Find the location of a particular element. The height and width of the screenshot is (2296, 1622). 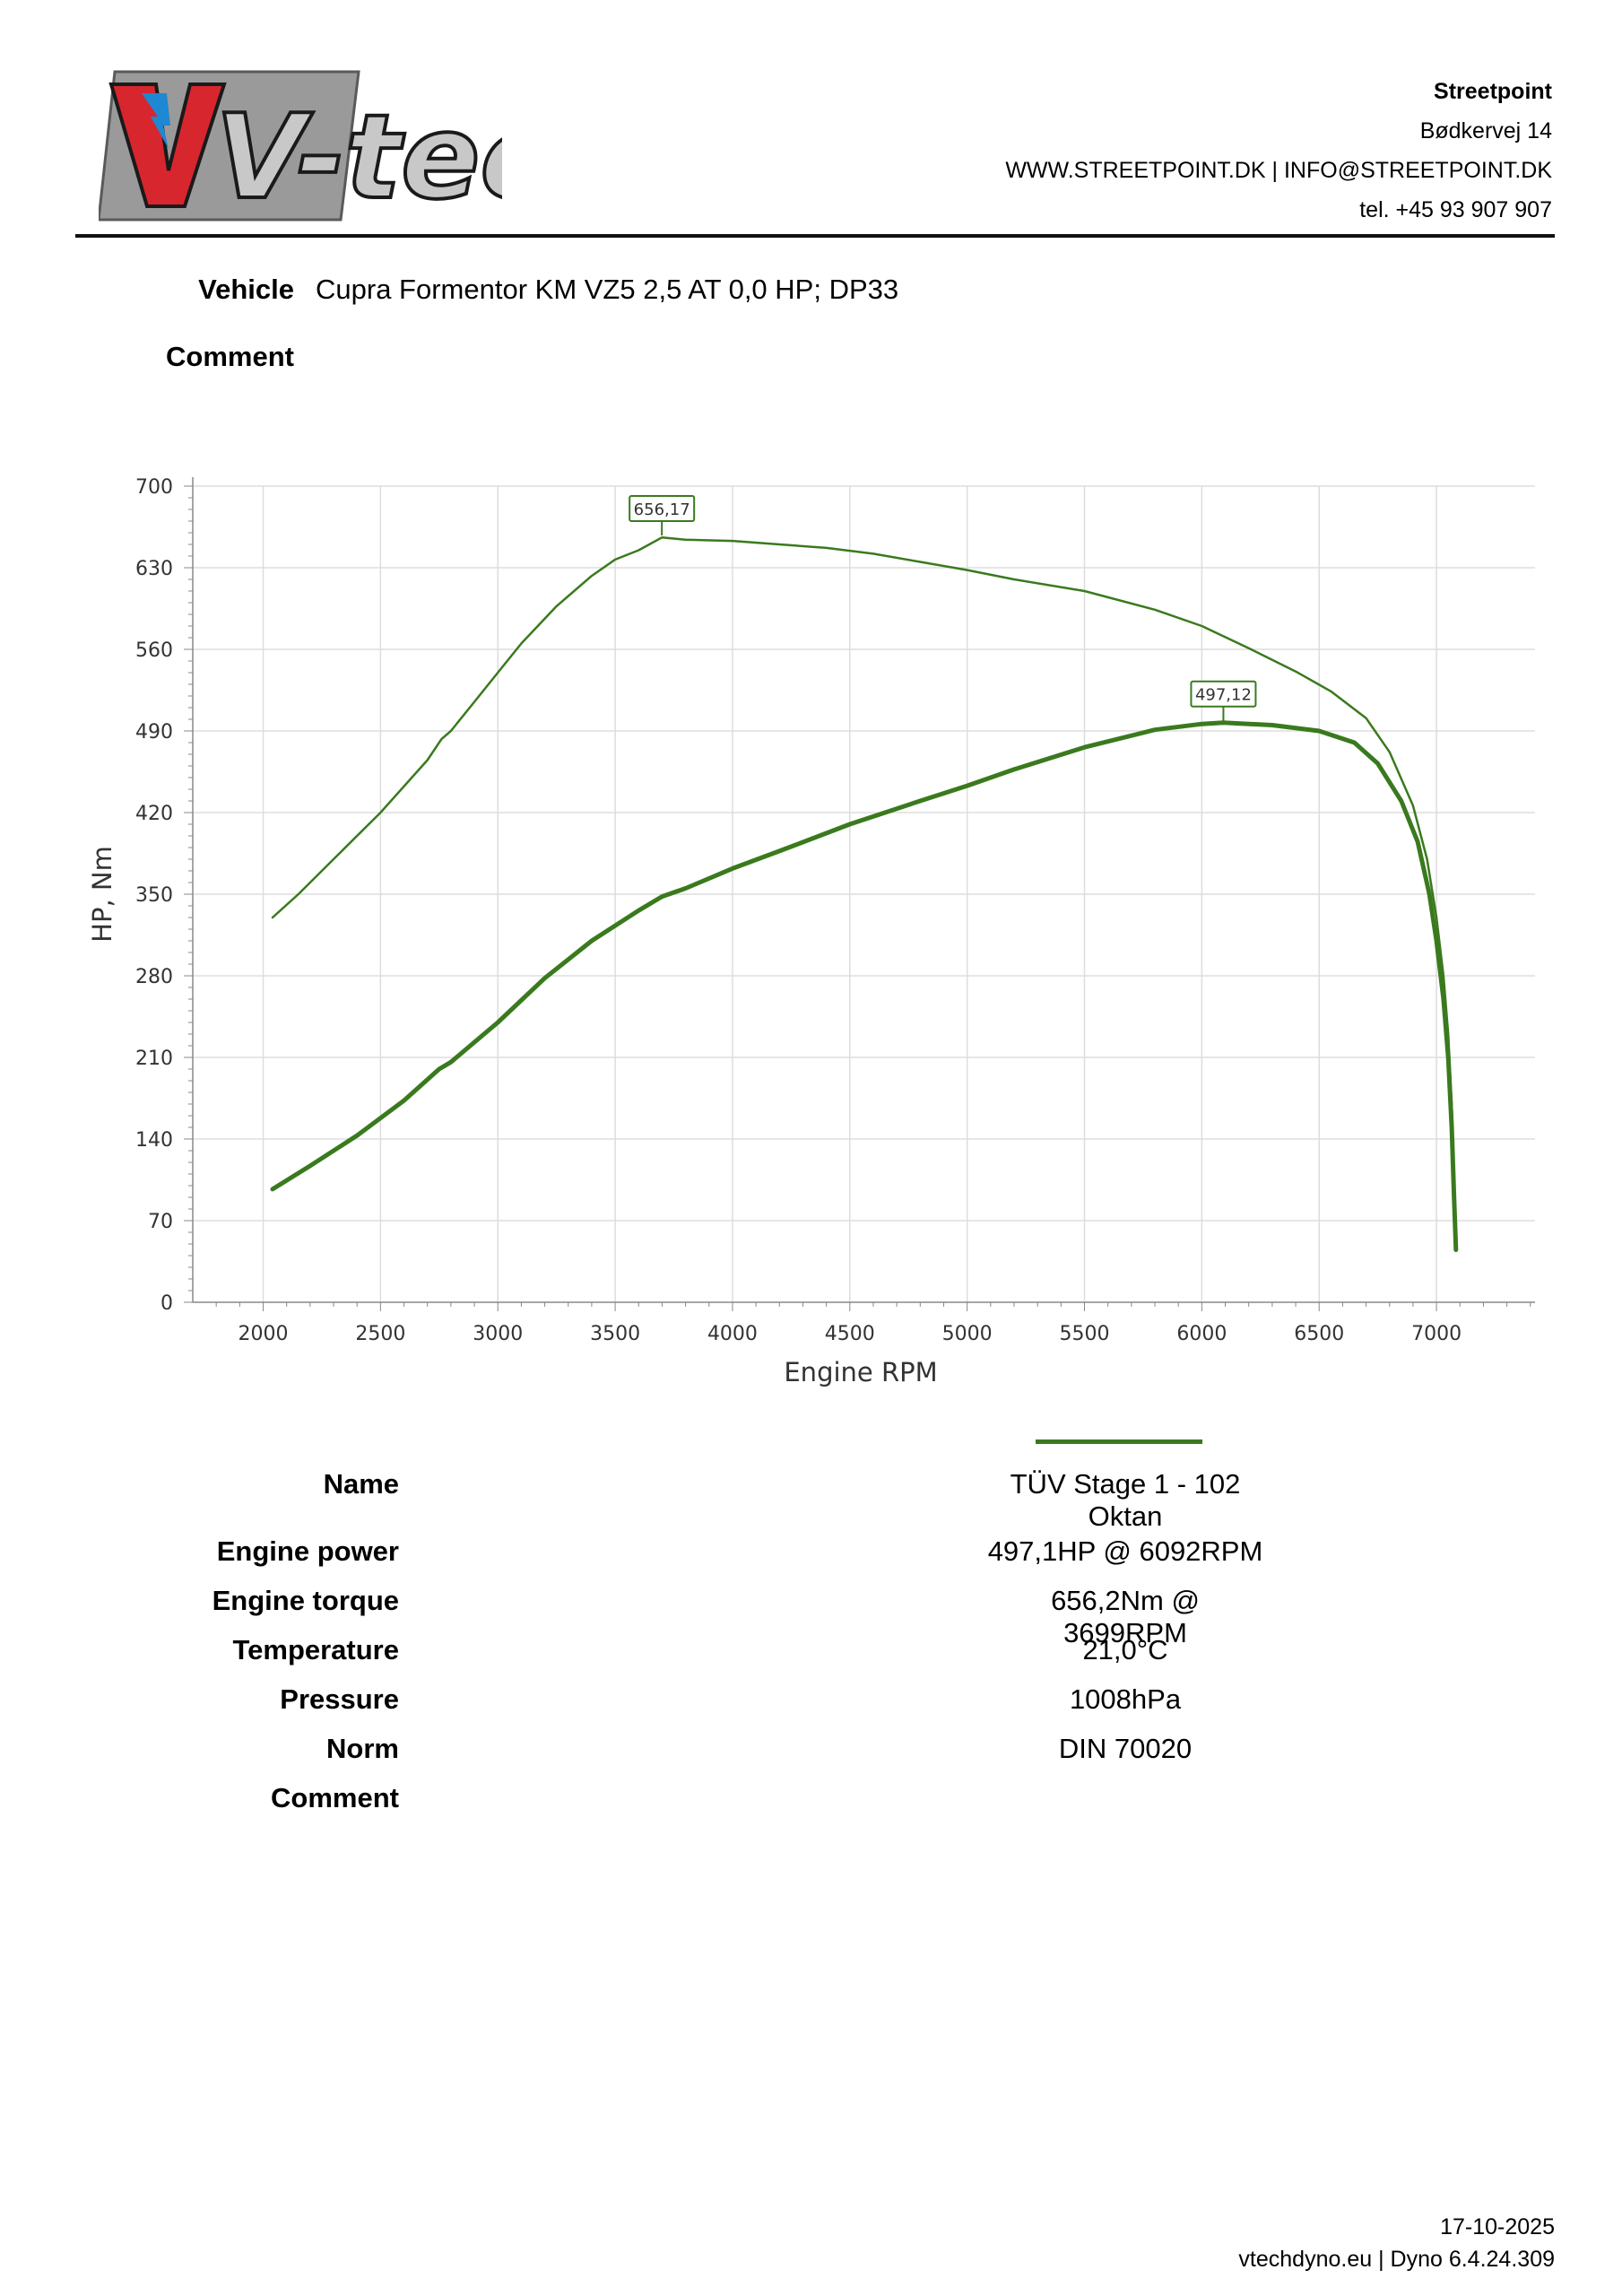

x-tick-label: 6000 is located at coordinates (1201, 1334).